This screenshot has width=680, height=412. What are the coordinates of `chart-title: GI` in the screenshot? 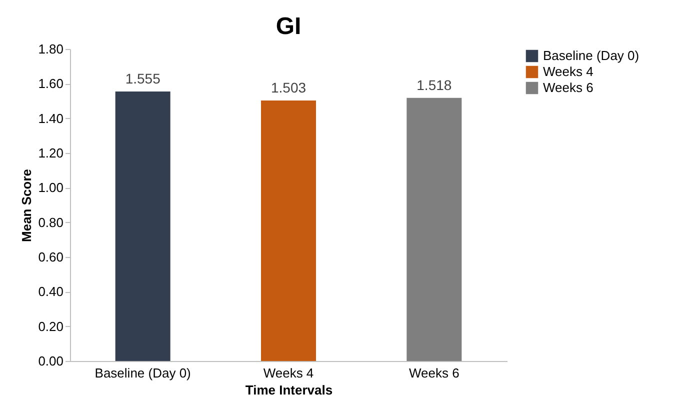 It's located at (289, 26).